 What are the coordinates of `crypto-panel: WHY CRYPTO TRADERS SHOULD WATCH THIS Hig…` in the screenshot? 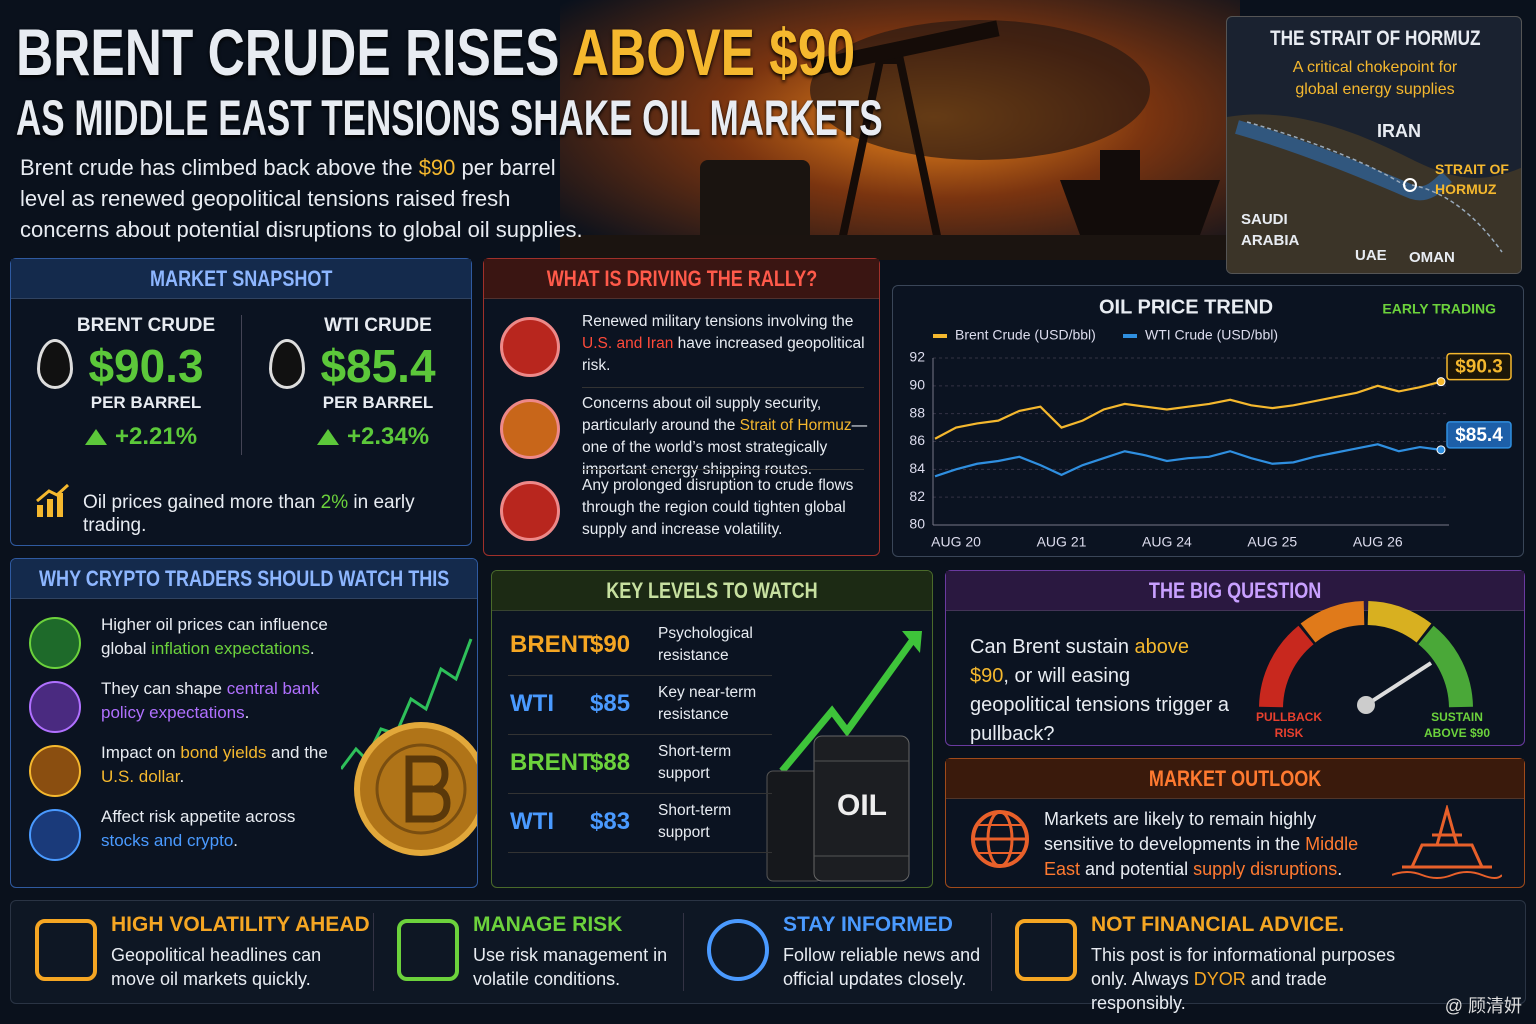 It's located at (244, 723).